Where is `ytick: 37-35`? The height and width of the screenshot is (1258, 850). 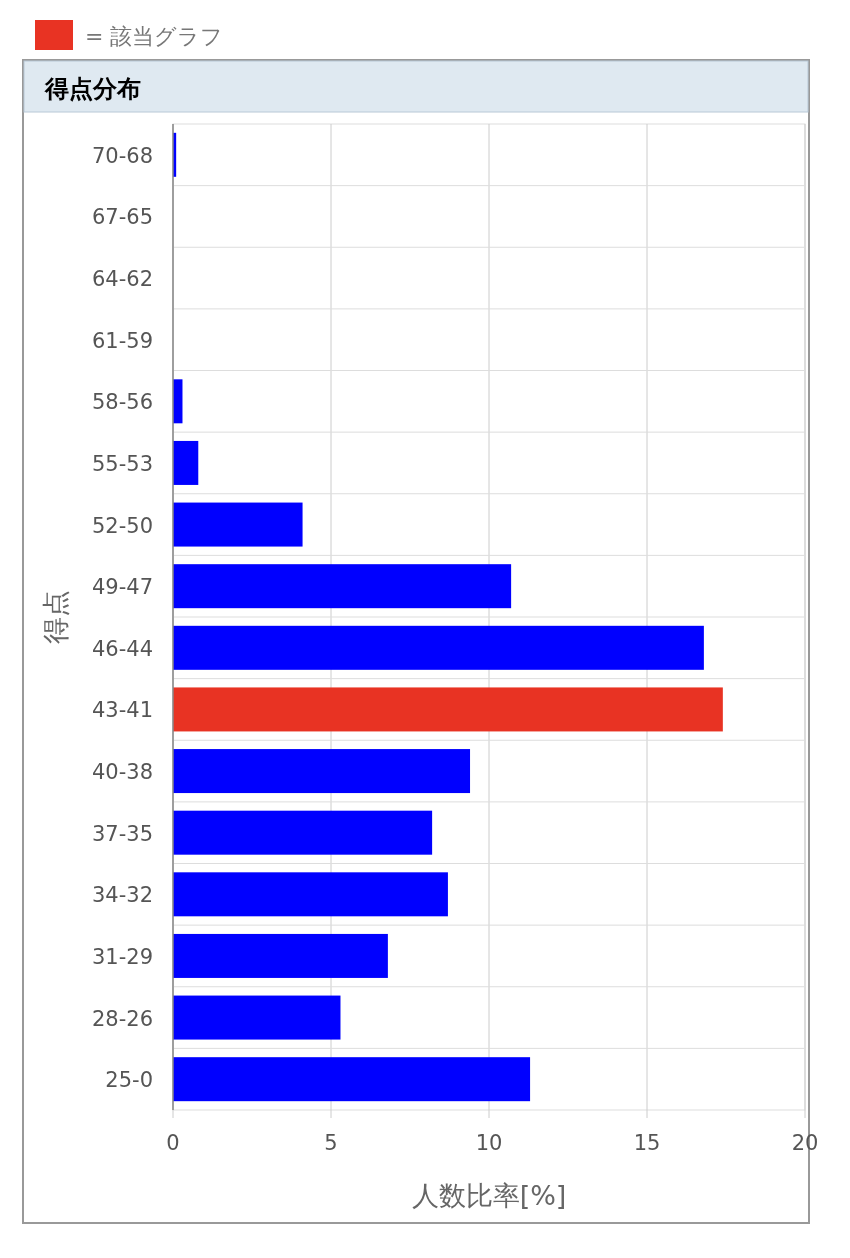 ytick: 37-35 is located at coordinates (122, 833).